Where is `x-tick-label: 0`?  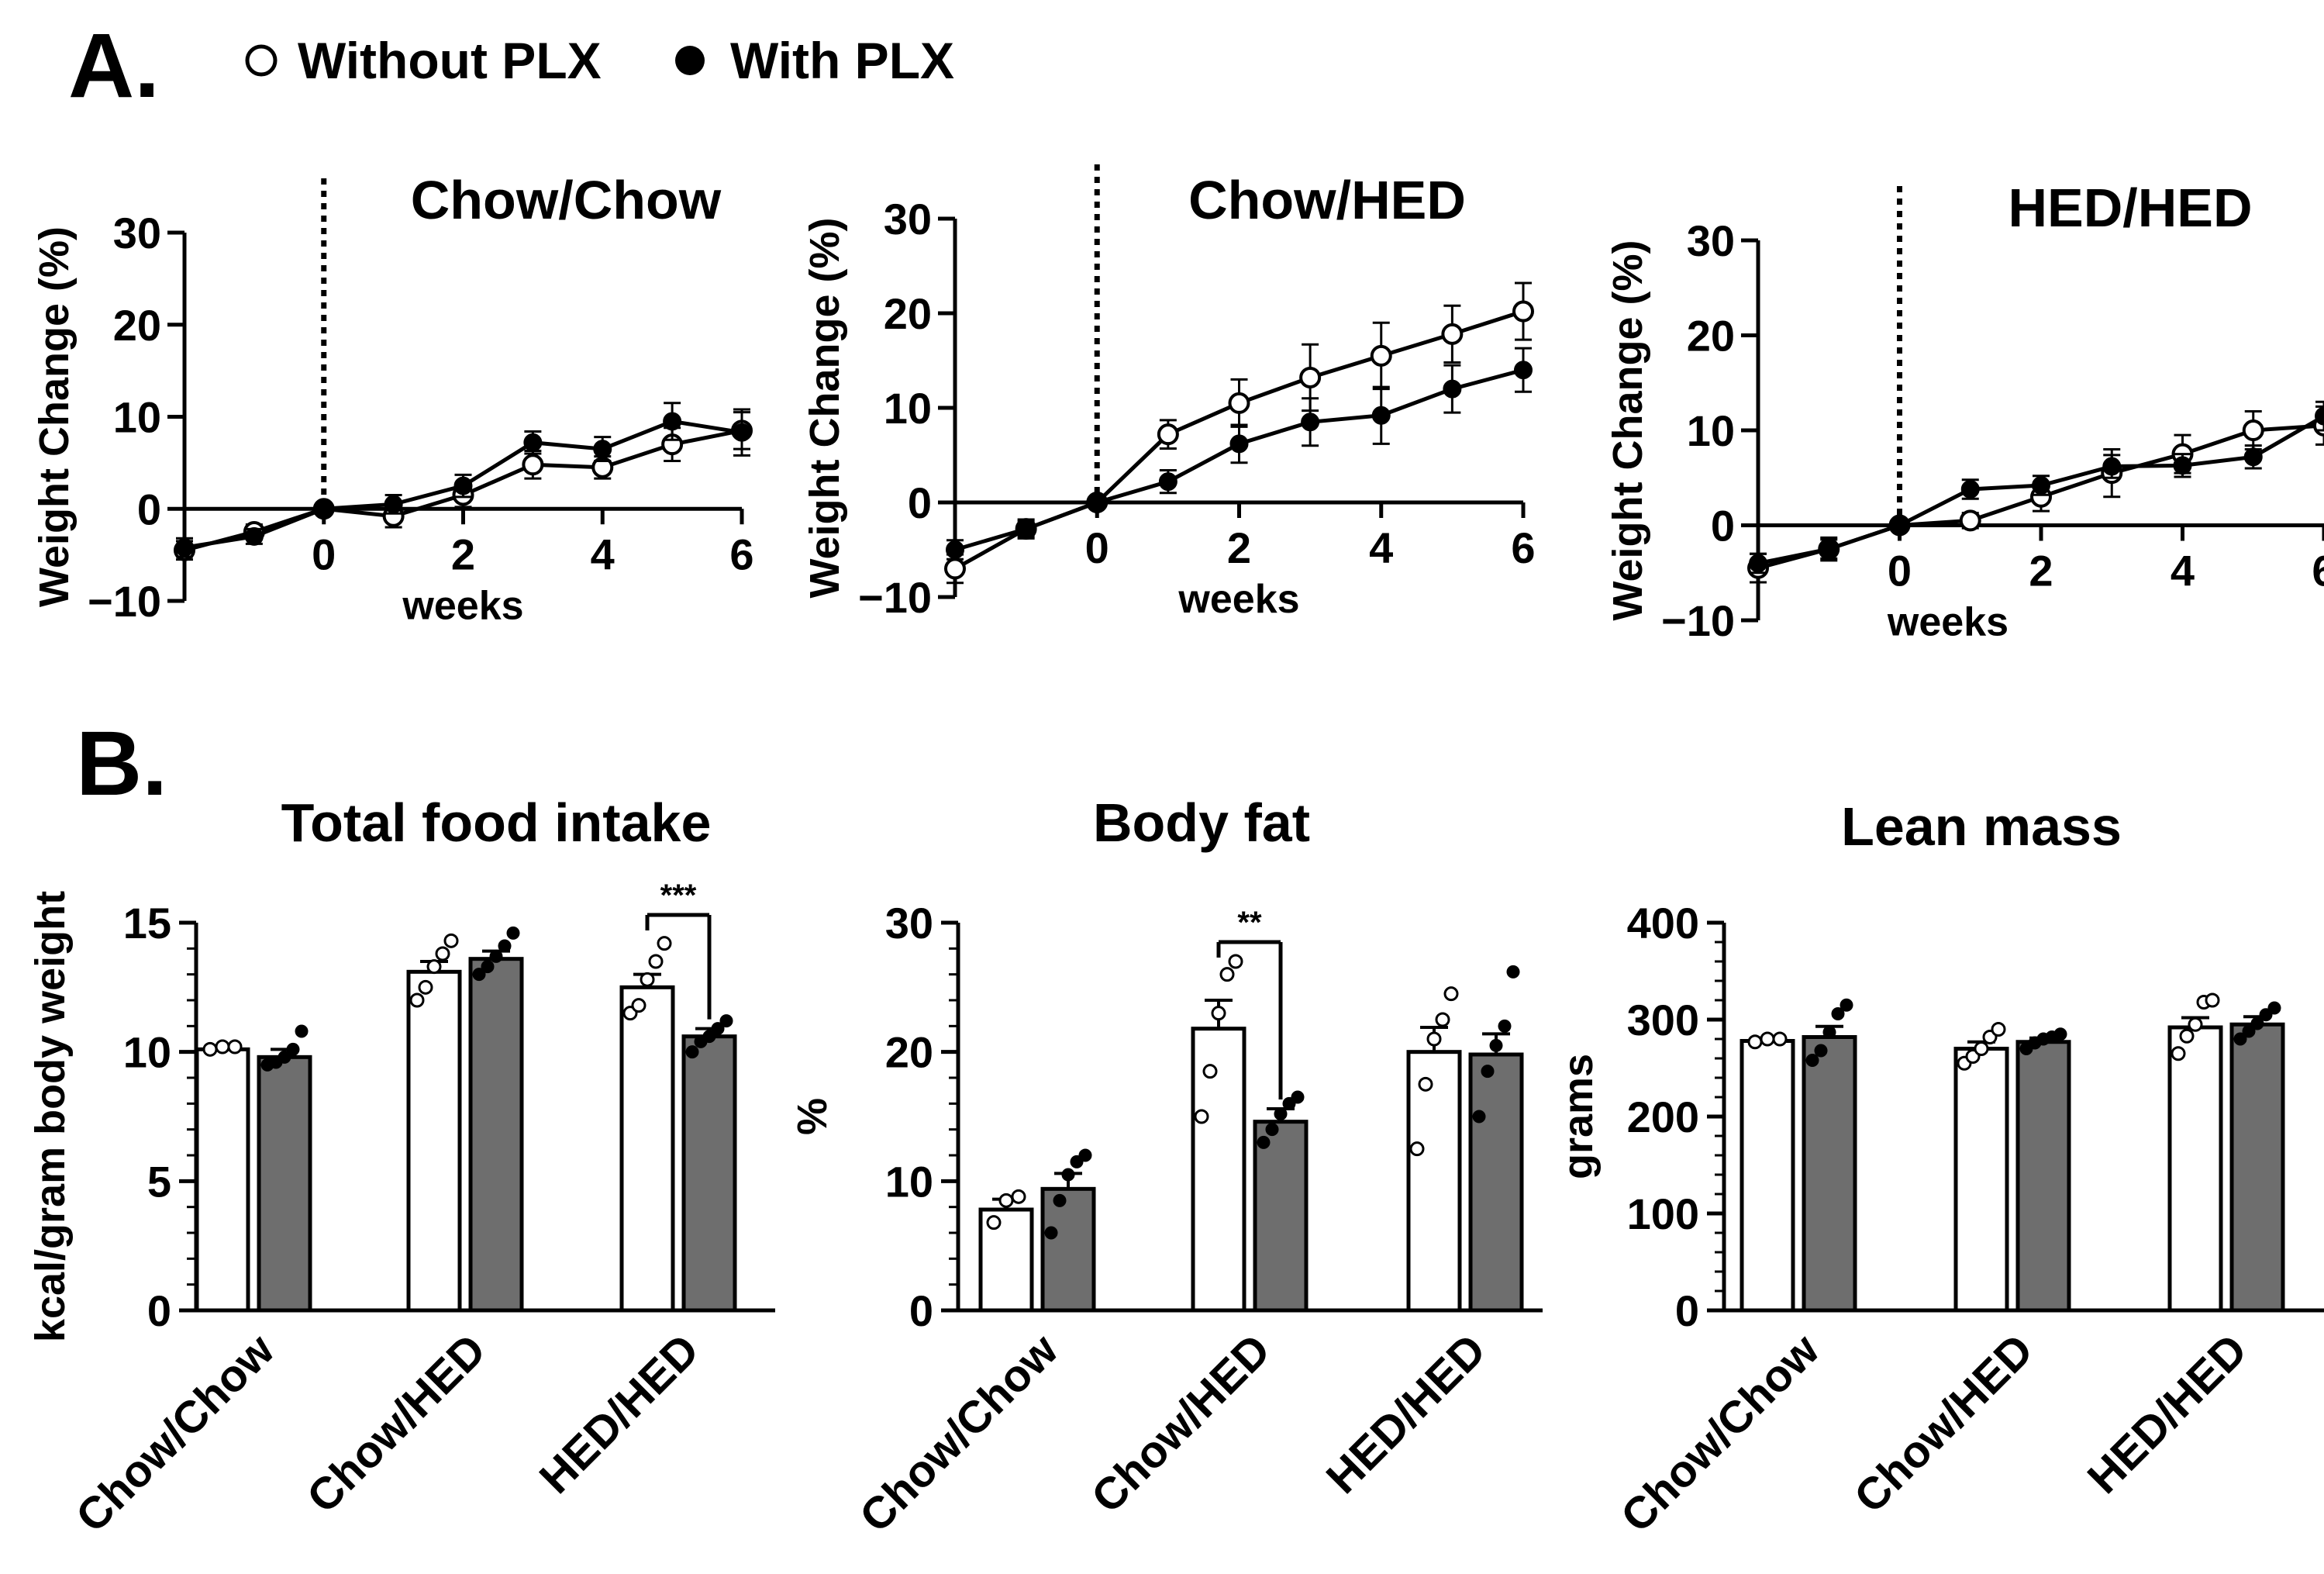 x-tick-label: 0 is located at coordinates (1900, 571).